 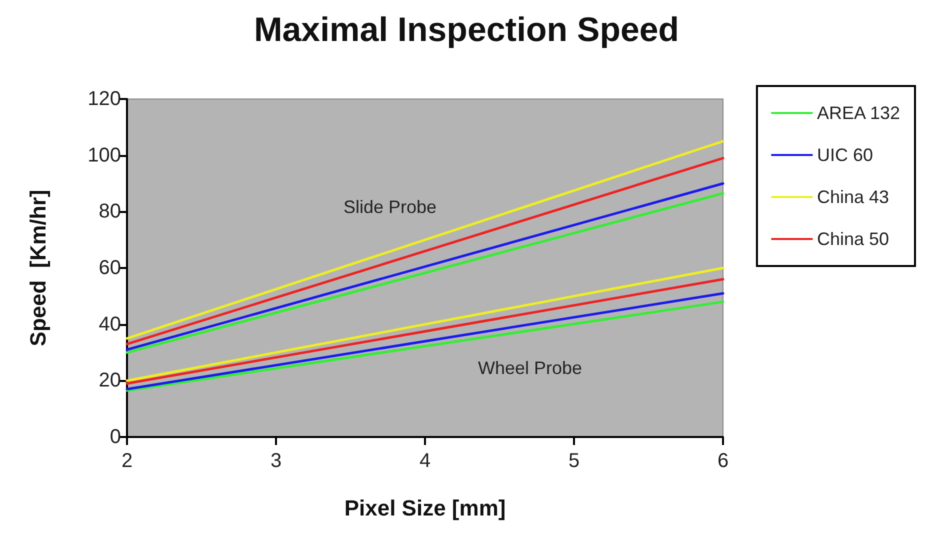 I want to click on annotation: Wheel Probe, so click(x=530, y=368).